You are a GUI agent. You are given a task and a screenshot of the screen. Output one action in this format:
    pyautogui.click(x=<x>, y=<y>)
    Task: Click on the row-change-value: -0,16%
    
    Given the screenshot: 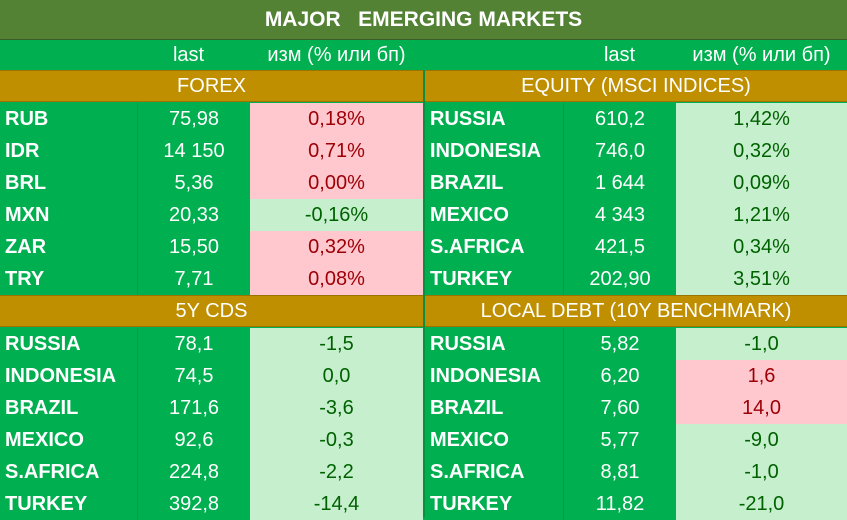 What is the action you would take?
    pyautogui.click(x=336, y=215)
    